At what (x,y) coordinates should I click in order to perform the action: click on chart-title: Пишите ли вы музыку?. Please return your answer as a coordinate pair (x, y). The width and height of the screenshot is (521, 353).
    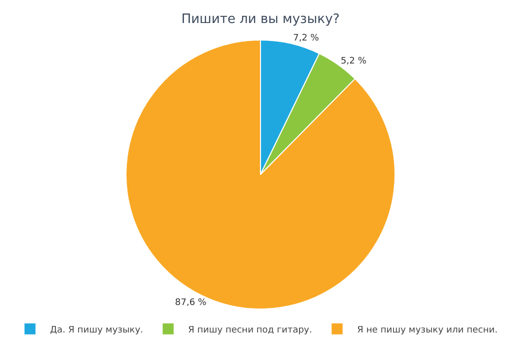
    Looking at the image, I should click on (260, 20).